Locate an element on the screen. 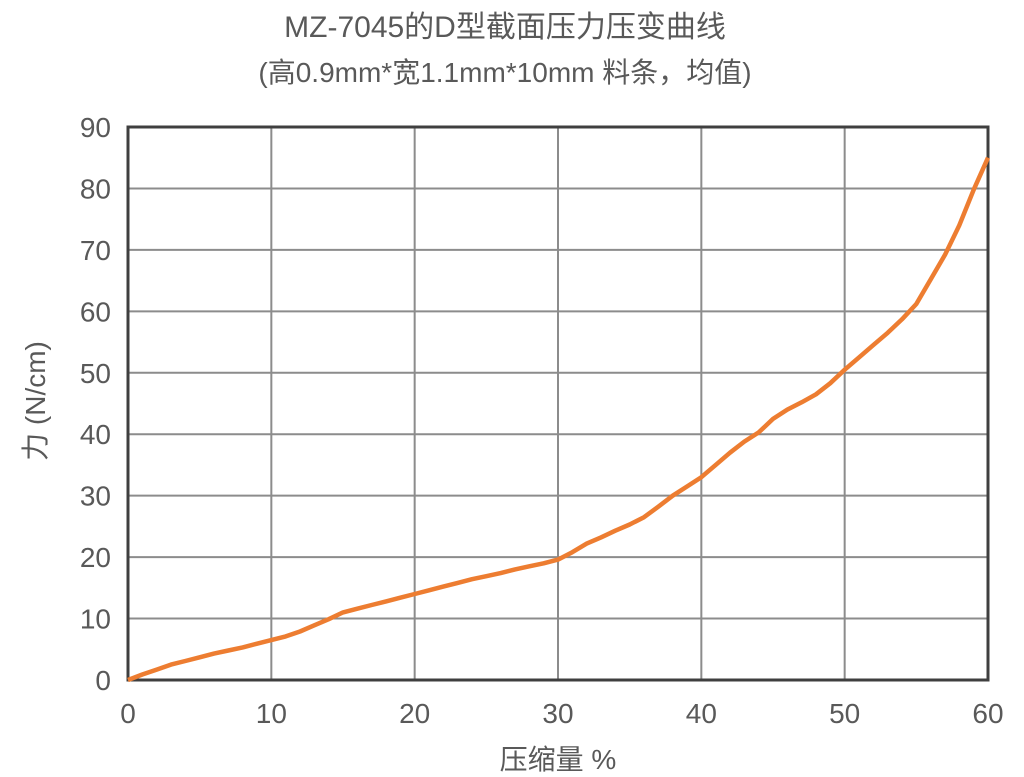  y-tick-label: 20 is located at coordinates (95, 557).